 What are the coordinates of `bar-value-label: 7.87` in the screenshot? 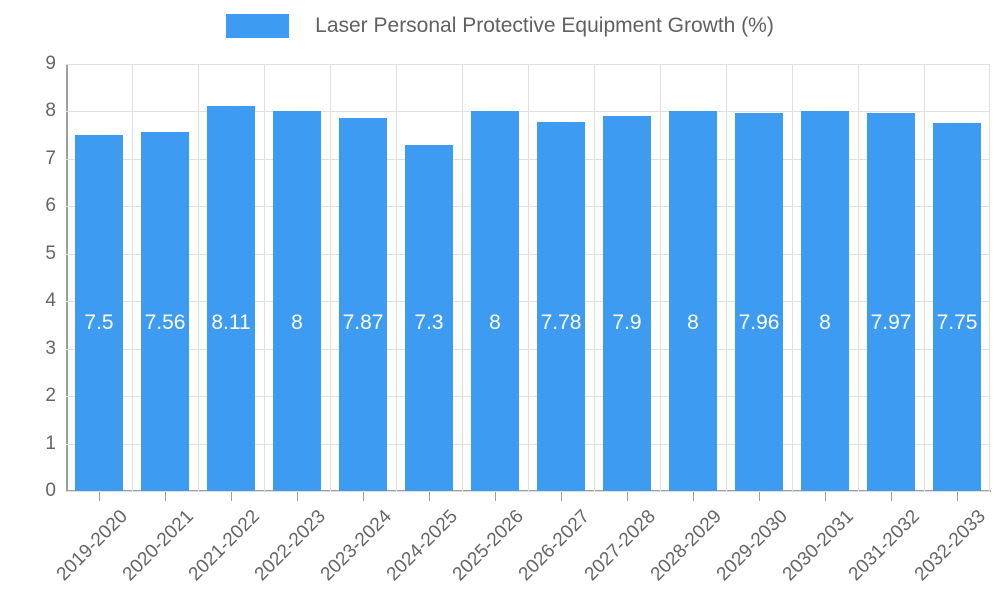 It's located at (363, 322).